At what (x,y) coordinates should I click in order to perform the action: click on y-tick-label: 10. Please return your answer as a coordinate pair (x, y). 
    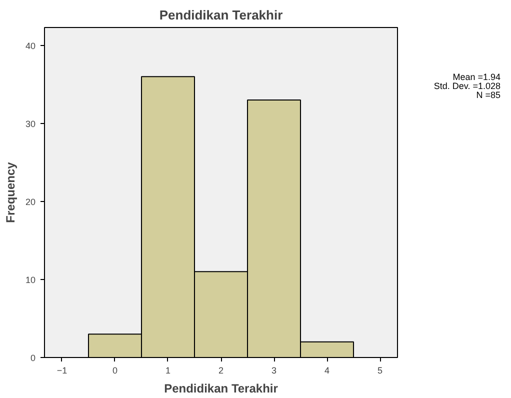
    Looking at the image, I should click on (30, 279).